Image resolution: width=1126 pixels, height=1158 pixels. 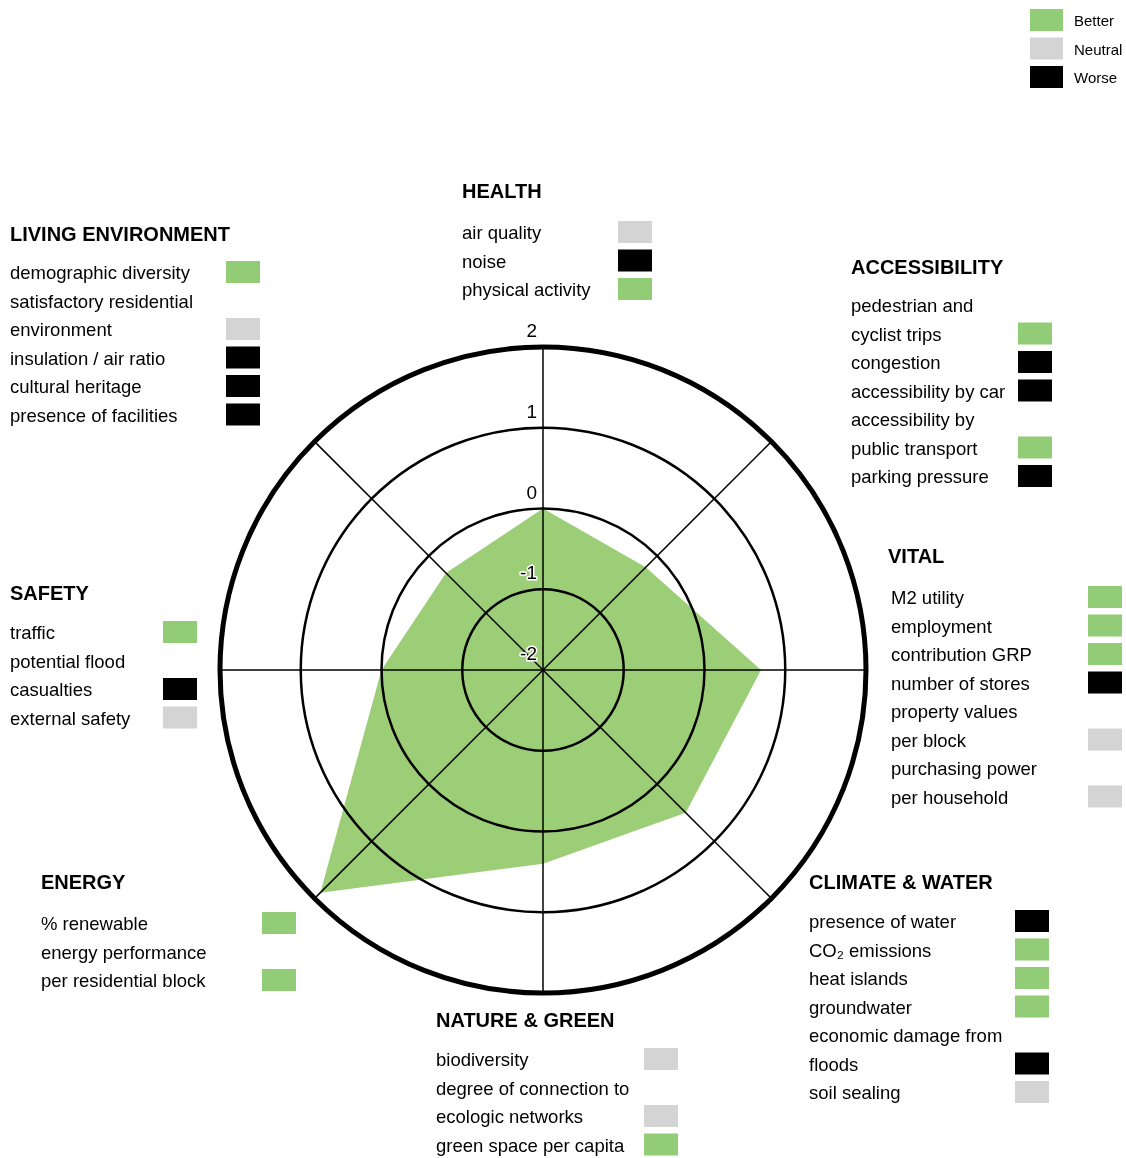 I want to click on y-tick-label: -1, so click(x=528, y=573).